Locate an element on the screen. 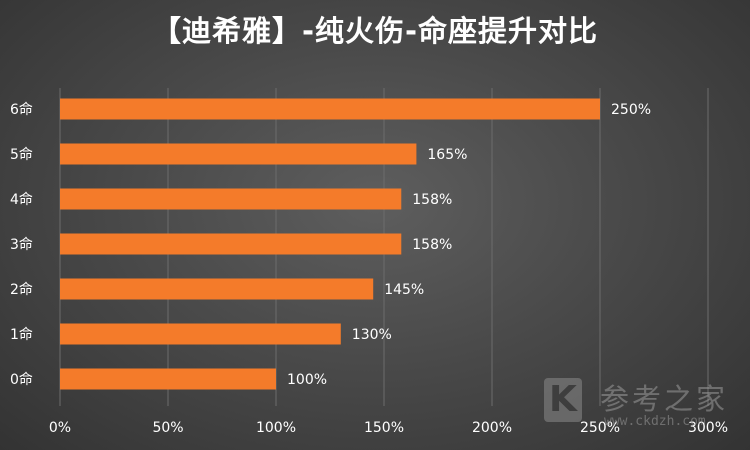  category-label: 3命 is located at coordinates (21, 244).